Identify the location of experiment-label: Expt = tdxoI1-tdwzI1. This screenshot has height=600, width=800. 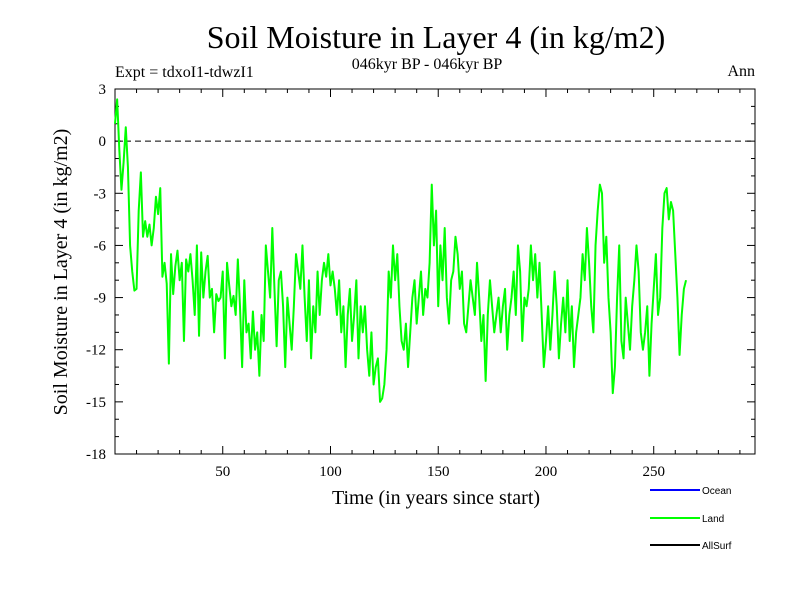
(184, 72).